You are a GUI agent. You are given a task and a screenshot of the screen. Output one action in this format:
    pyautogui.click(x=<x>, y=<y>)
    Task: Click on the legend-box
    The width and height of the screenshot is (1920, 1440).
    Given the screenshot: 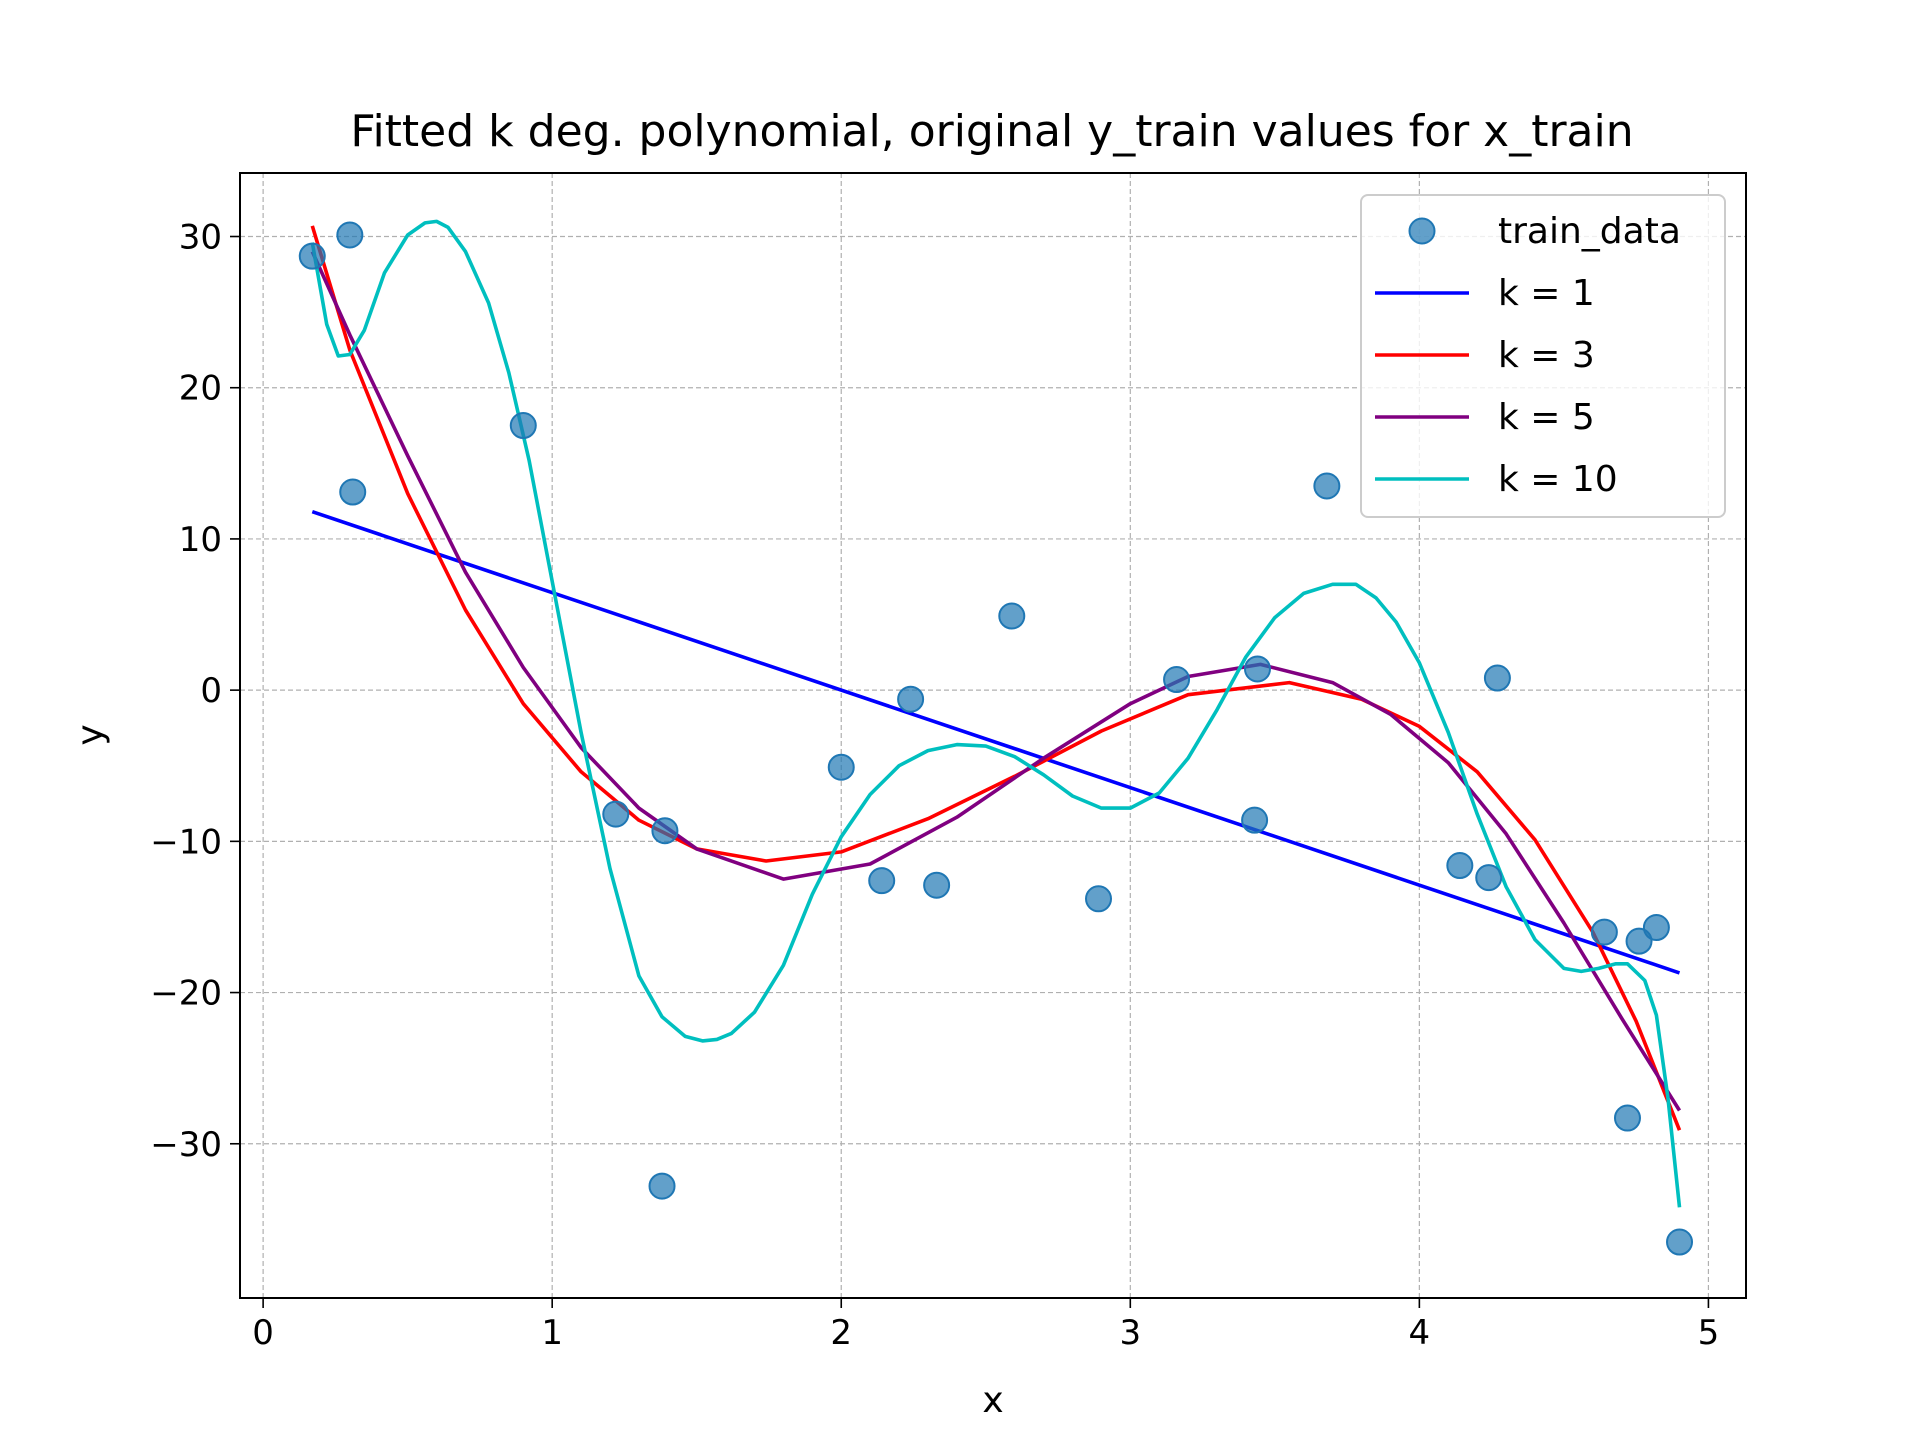 What is the action you would take?
    pyautogui.click(x=1543, y=356)
    